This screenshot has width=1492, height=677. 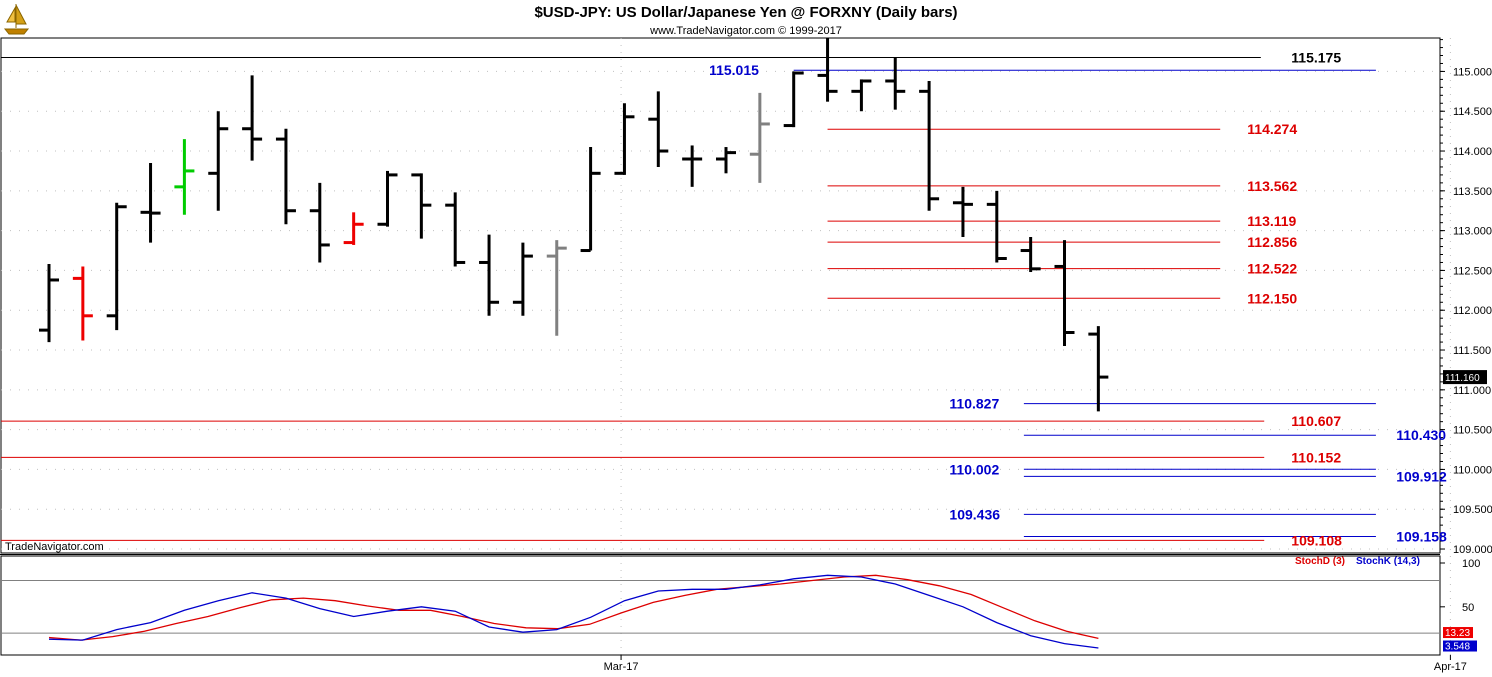 What do you see at coordinates (1472, 192) in the screenshot?
I see `price-axis-label: 113.500` at bounding box center [1472, 192].